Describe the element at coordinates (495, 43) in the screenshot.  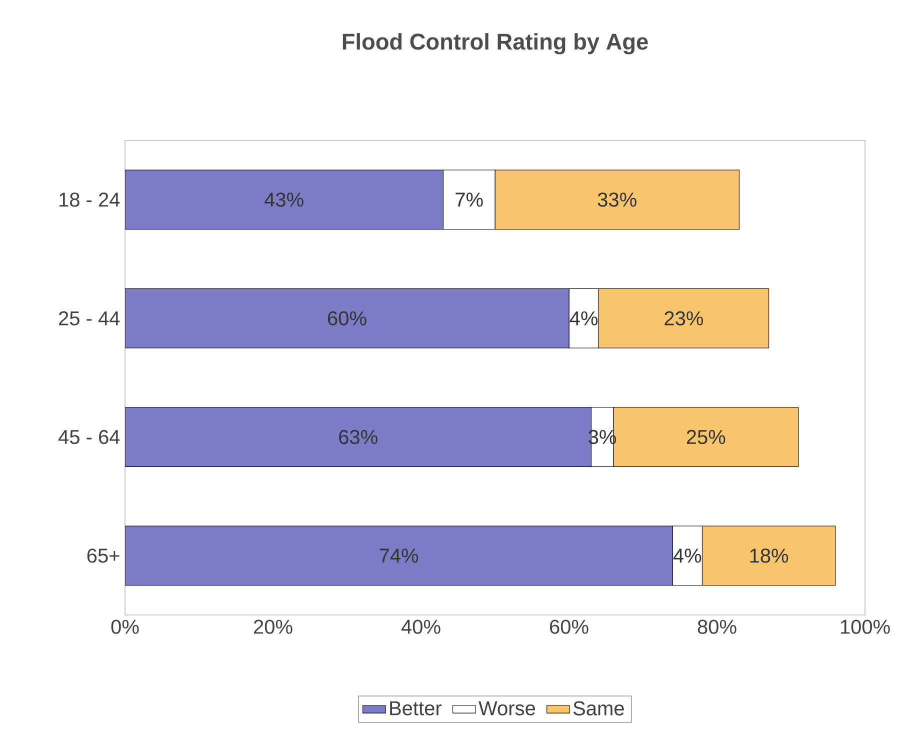
I see `chart-title: Flood Control Rating by Age` at that location.